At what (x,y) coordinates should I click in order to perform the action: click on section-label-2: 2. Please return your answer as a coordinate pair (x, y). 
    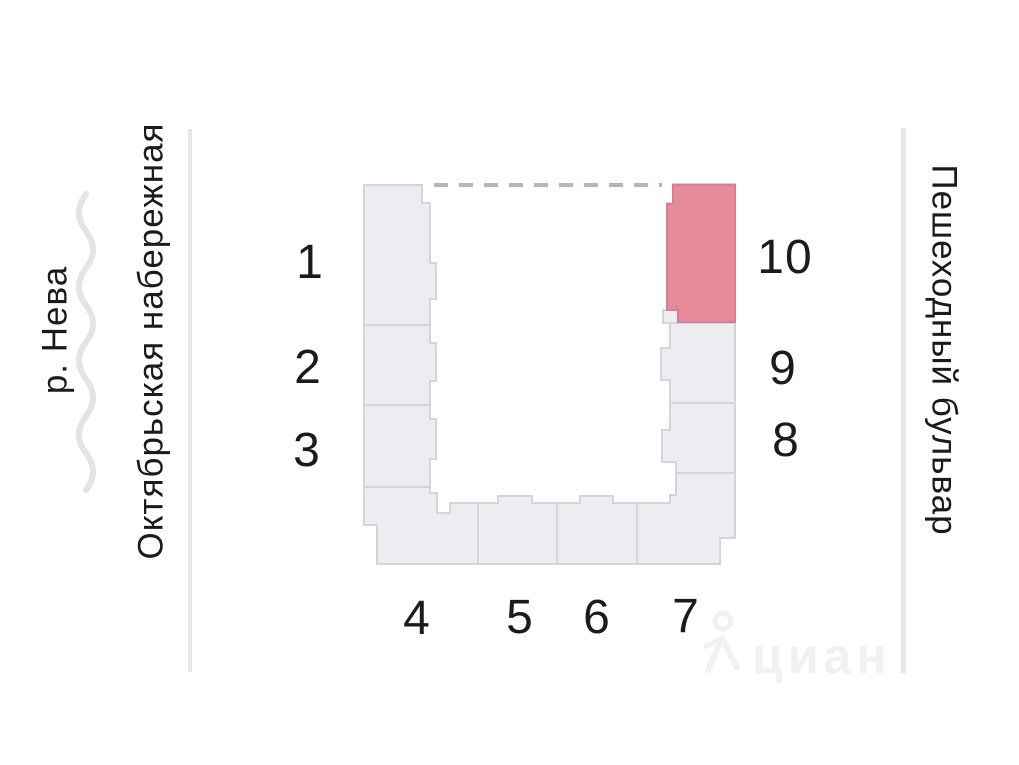
    Looking at the image, I should click on (308, 367).